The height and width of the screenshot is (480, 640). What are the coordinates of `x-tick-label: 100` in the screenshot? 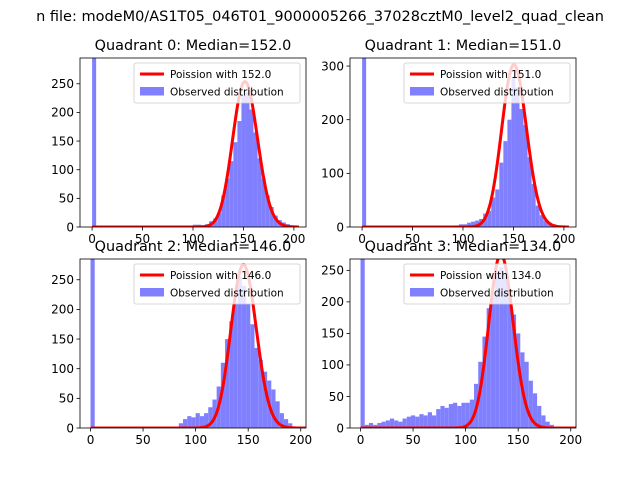 It's located at (465, 440).